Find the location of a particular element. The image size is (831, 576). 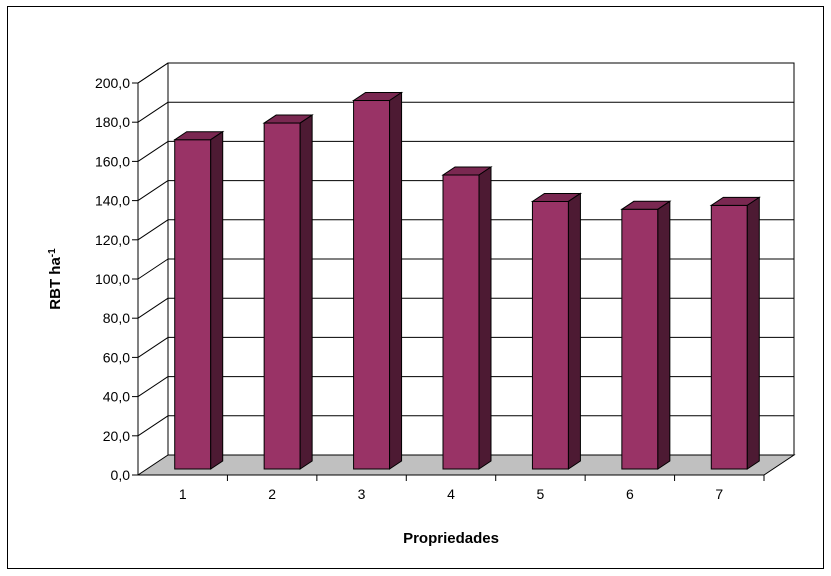

x-axis-title: Propriedades is located at coordinates (451, 538).